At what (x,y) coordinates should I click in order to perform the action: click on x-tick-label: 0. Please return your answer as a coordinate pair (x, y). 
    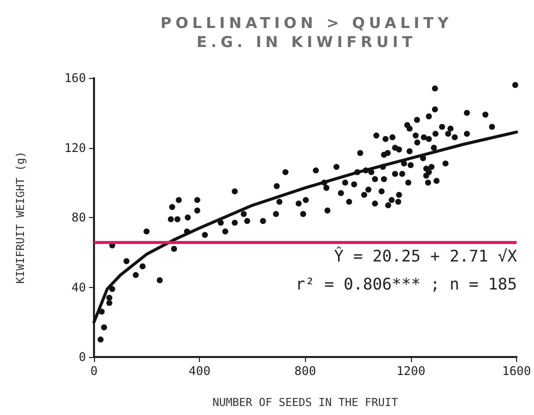
    Looking at the image, I should click on (94, 371).